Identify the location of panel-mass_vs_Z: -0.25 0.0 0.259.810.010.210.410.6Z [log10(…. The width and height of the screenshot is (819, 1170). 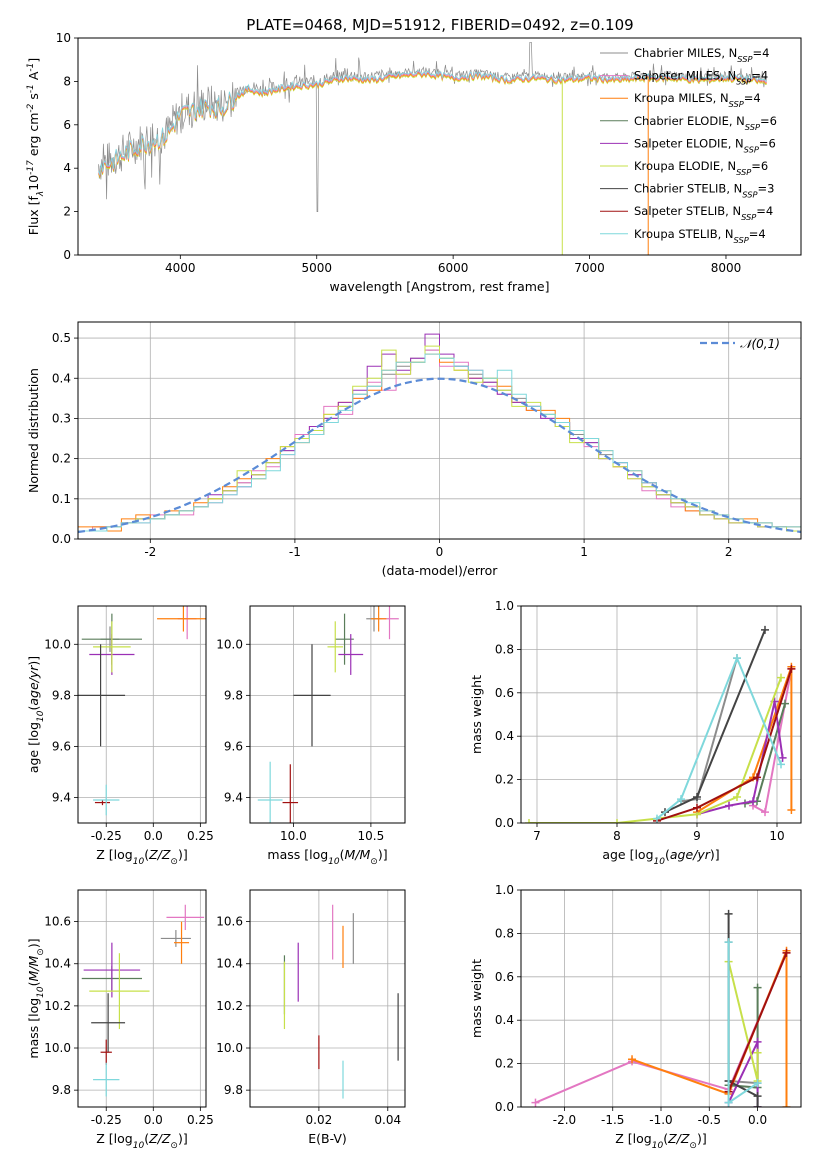
(120, 1020).